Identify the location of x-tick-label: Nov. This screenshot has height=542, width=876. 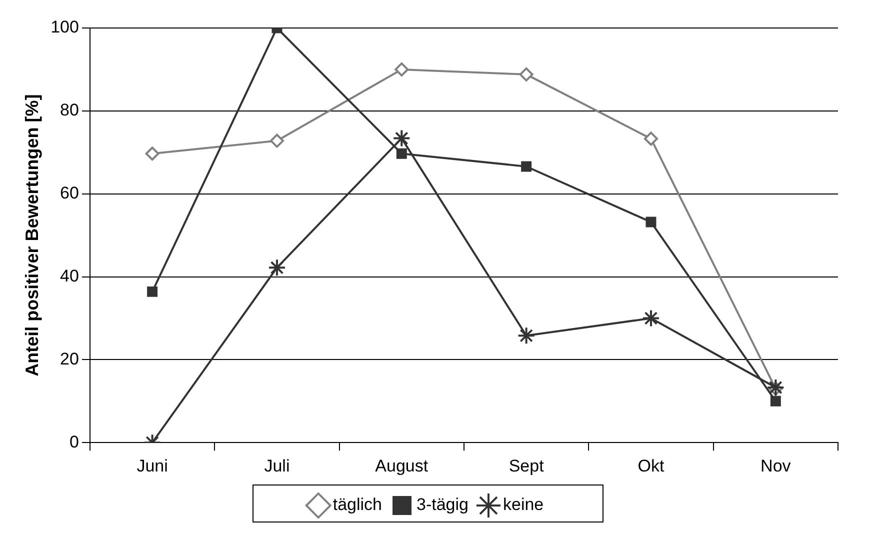
(776, 466).